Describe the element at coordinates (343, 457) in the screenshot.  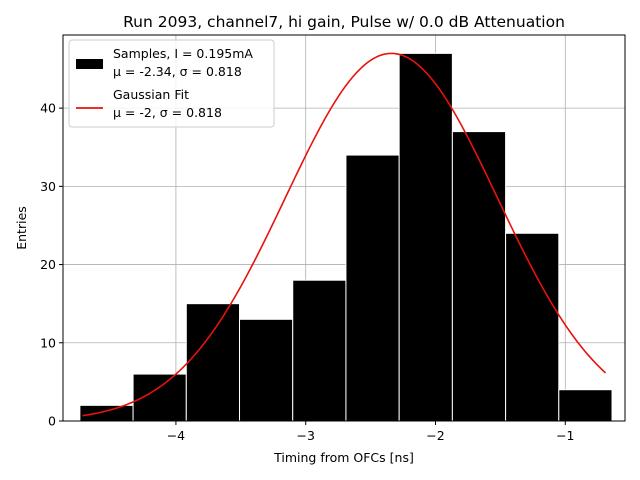
I see `x-axis-label: Timing from OFCs [ns]` at that location.